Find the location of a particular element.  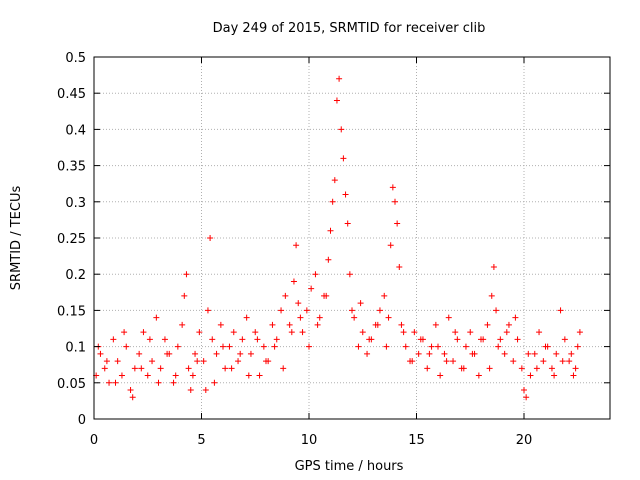

x-tick-label: 15 is located at coordinates (416, 440).